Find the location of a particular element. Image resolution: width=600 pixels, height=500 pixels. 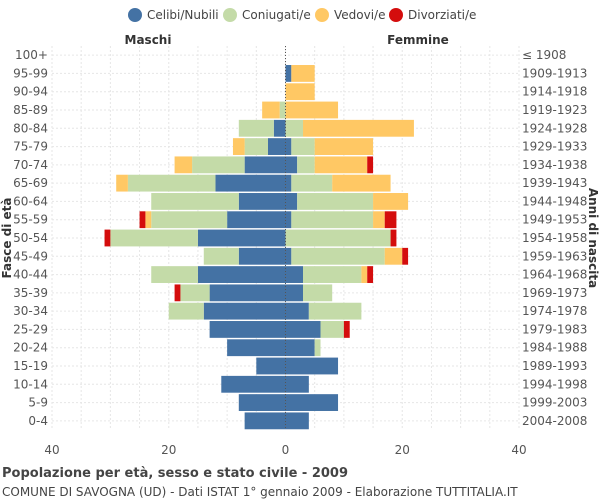

birth-year-label: 1939-1943 is located at coordinates (554, 183).